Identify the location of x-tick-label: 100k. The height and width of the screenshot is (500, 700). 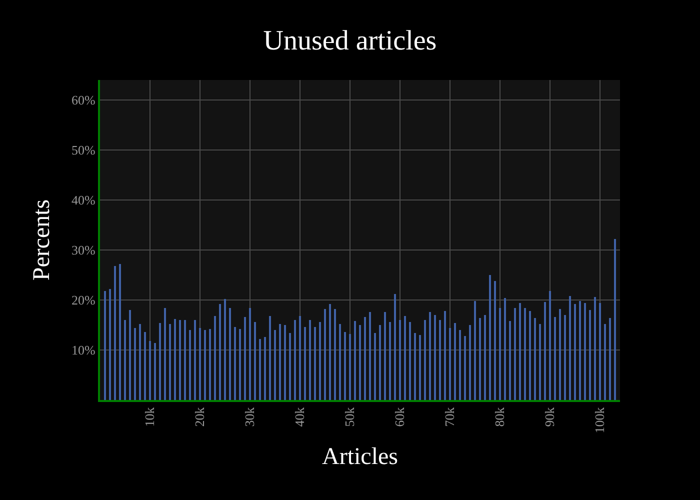
(600, 420).